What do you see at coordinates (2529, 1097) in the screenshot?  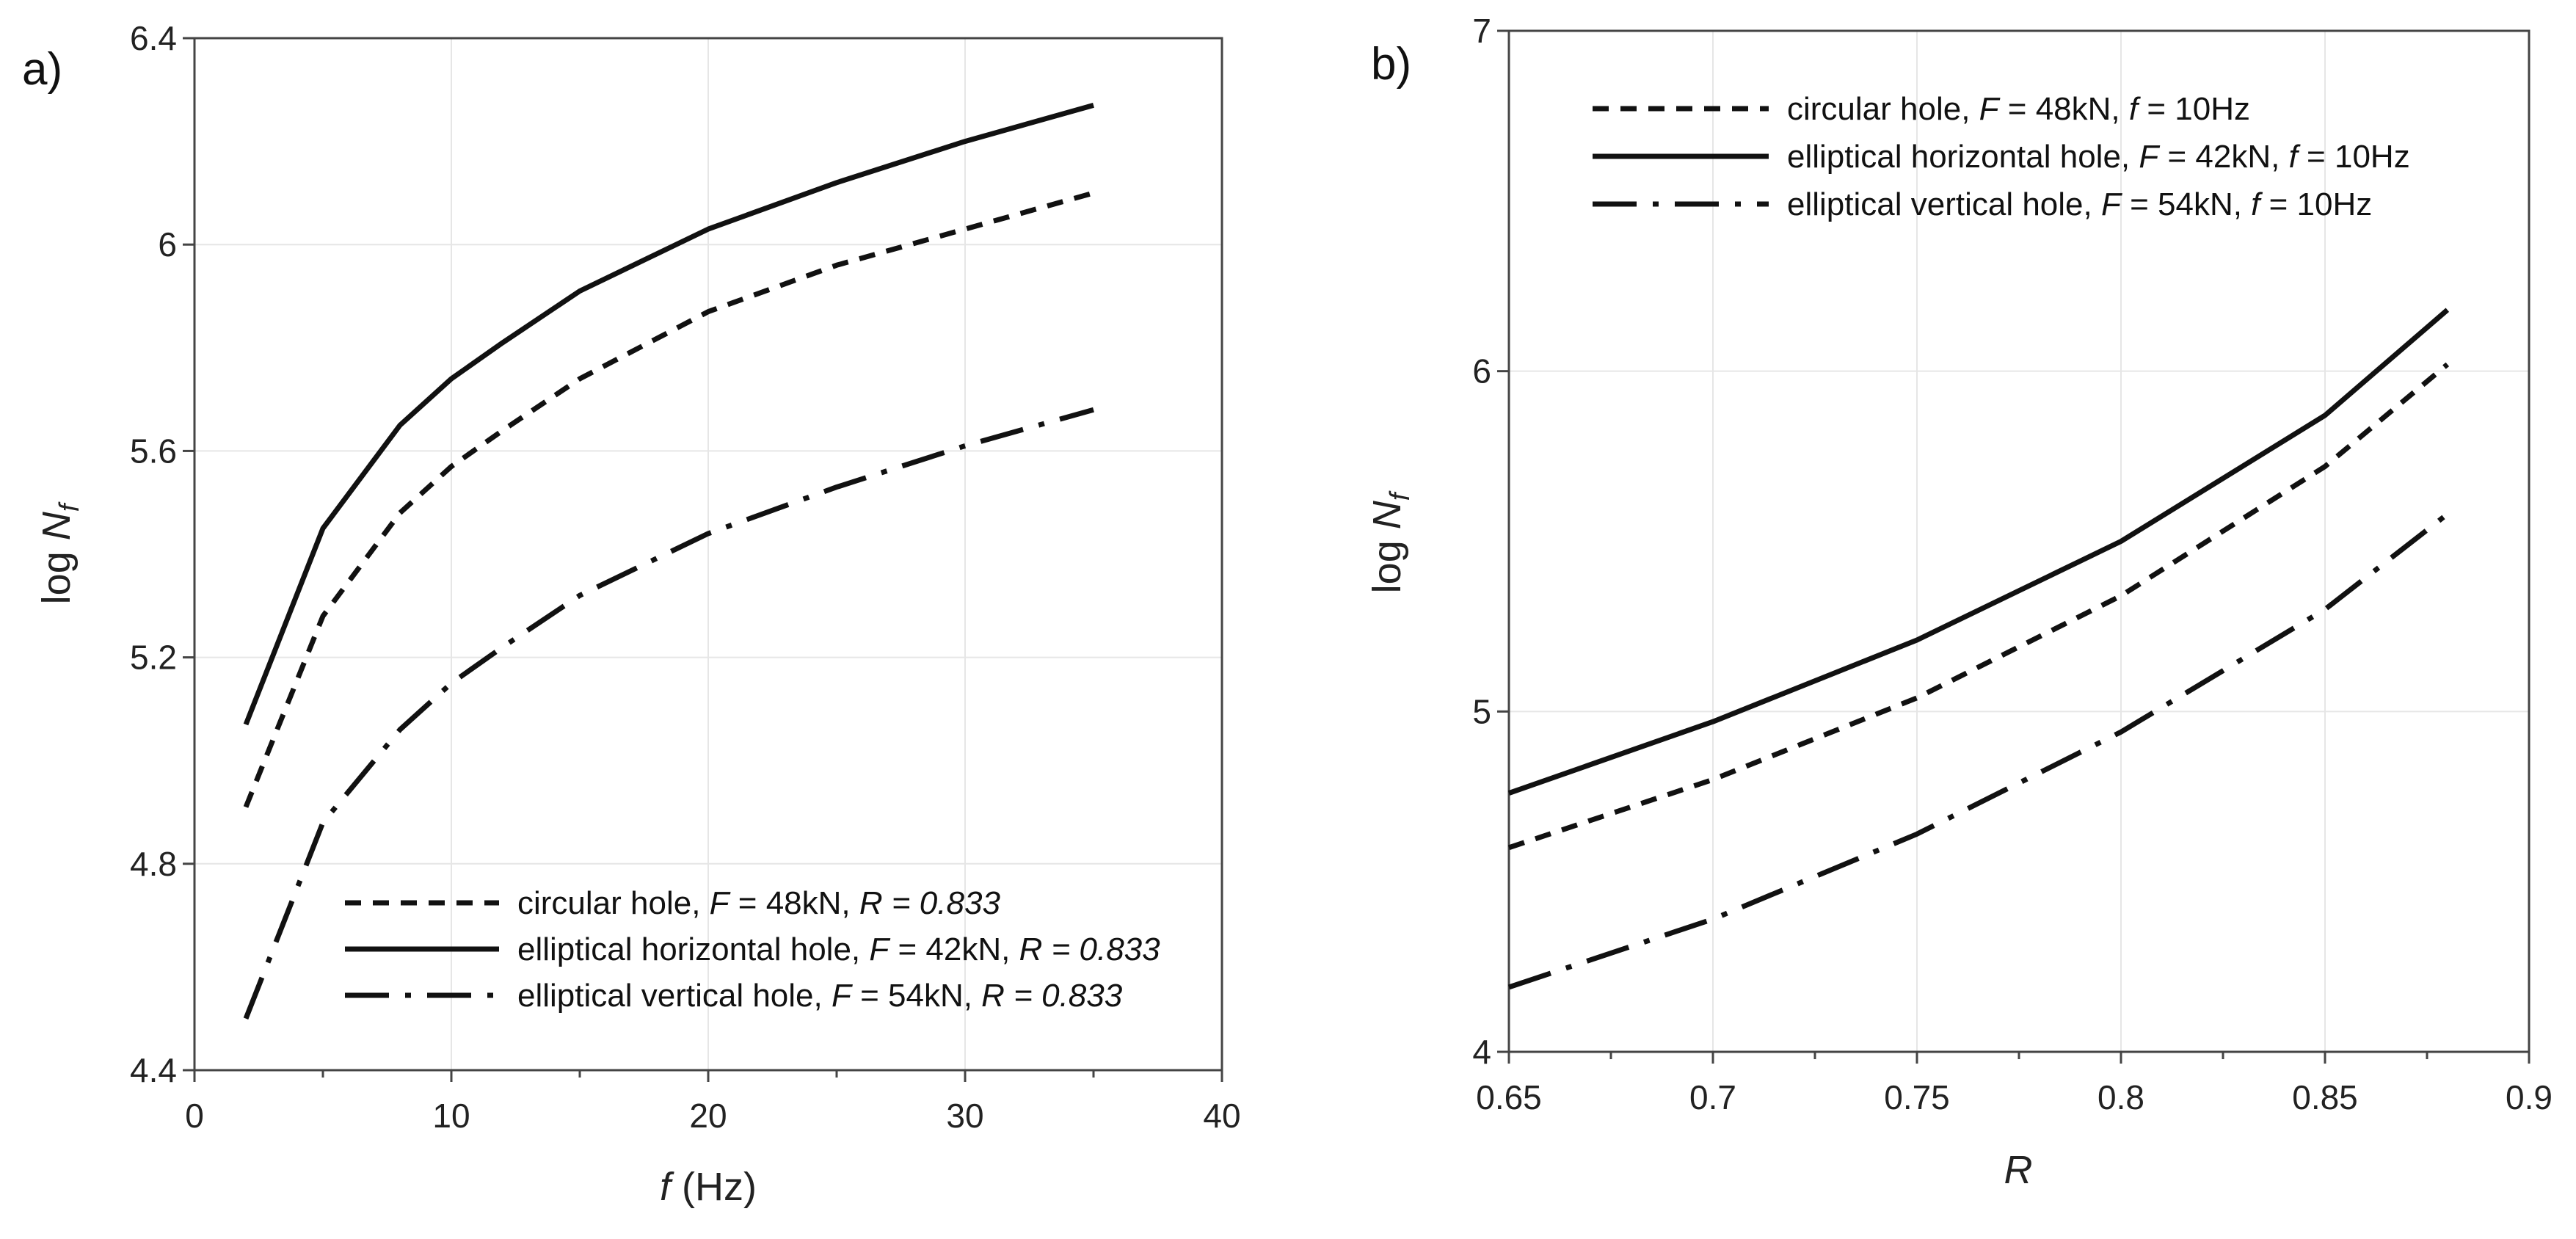 I see `x-tick-label: 0.9` at bounding box center [2529, 1097].